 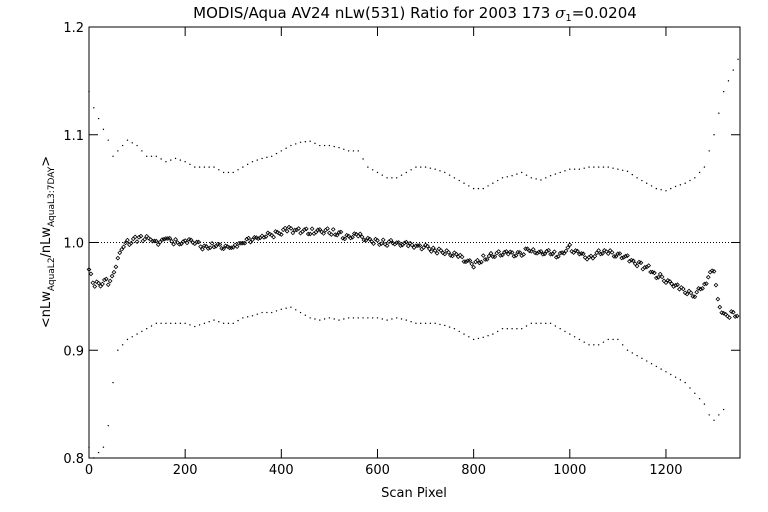 I want to click on y-axis-label-part: /nLw, so click(x=46, y=242).